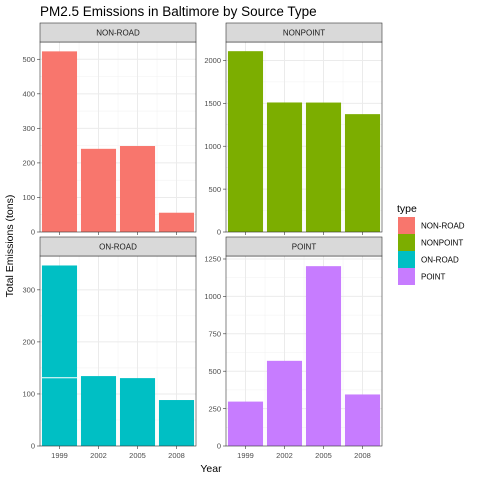 The height and width of the screenshot is (480, 480). What do you see at coordinates (362, 420) in the screenshot?
I see `bar-point-2008` at bounding box center [362, 420].